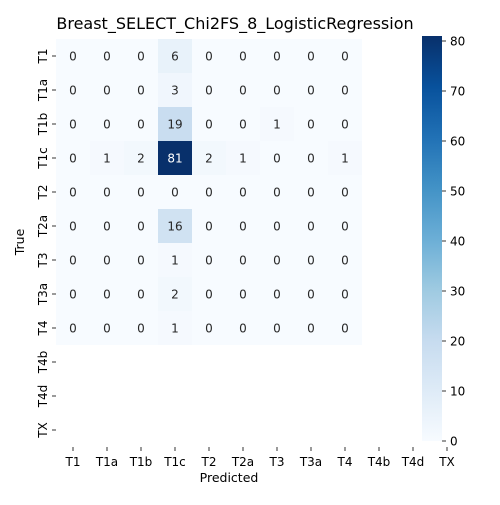 This screenshot has height=505, width=500. Describe the element at coordinates (175, 57) in the screenshot. I see `cell-value-label: 6` at that location.